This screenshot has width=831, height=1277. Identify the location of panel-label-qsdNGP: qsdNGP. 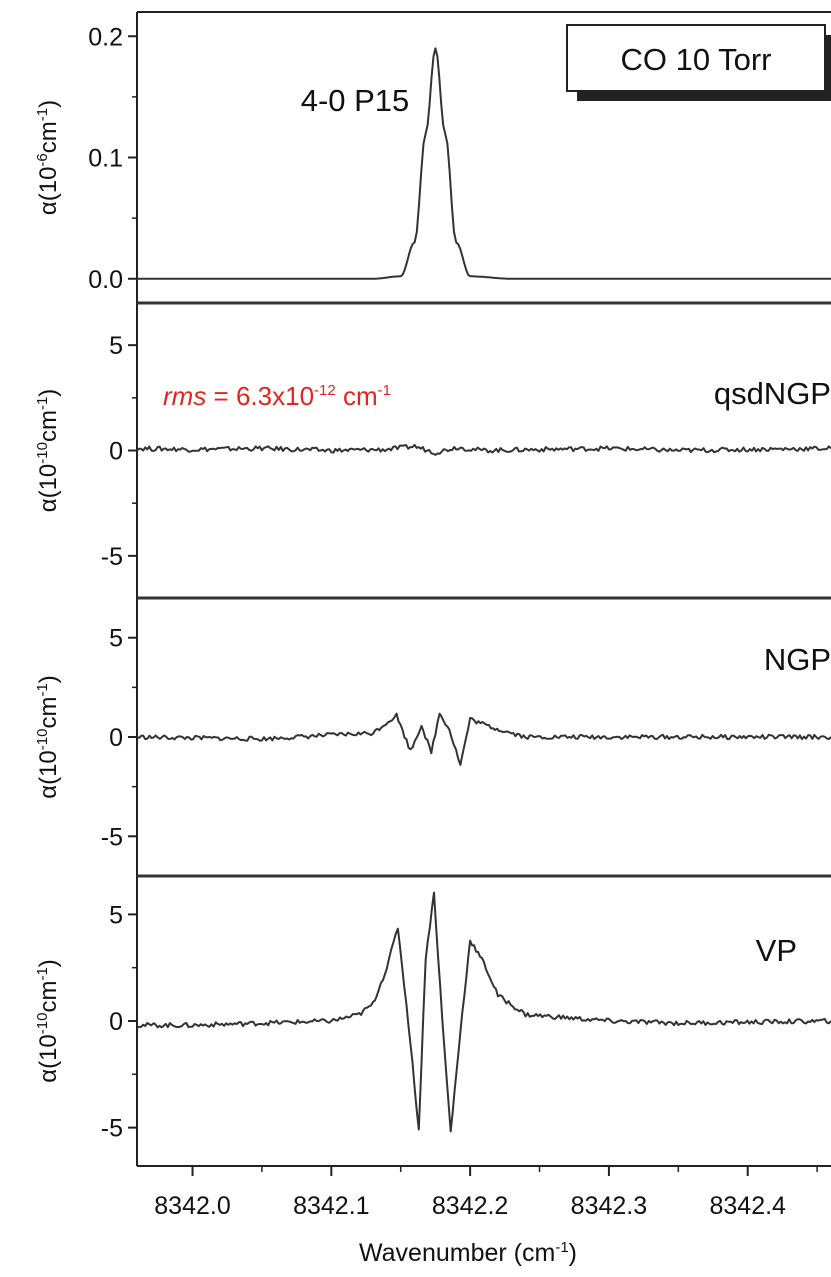
(772, 393).